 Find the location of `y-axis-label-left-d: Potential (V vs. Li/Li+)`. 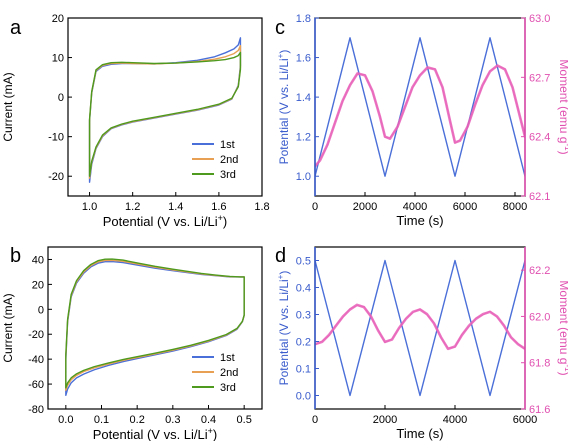

y-axis-label-left-d: Potential (V vs. Li/Li+) is located at coordinates (283, 328).